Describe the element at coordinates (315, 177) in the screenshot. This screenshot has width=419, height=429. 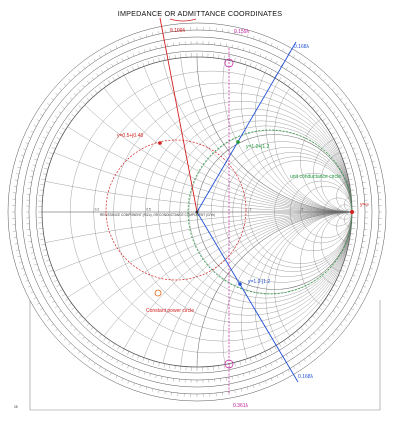
I see `label-green-note: unit conductance circle` at that location.